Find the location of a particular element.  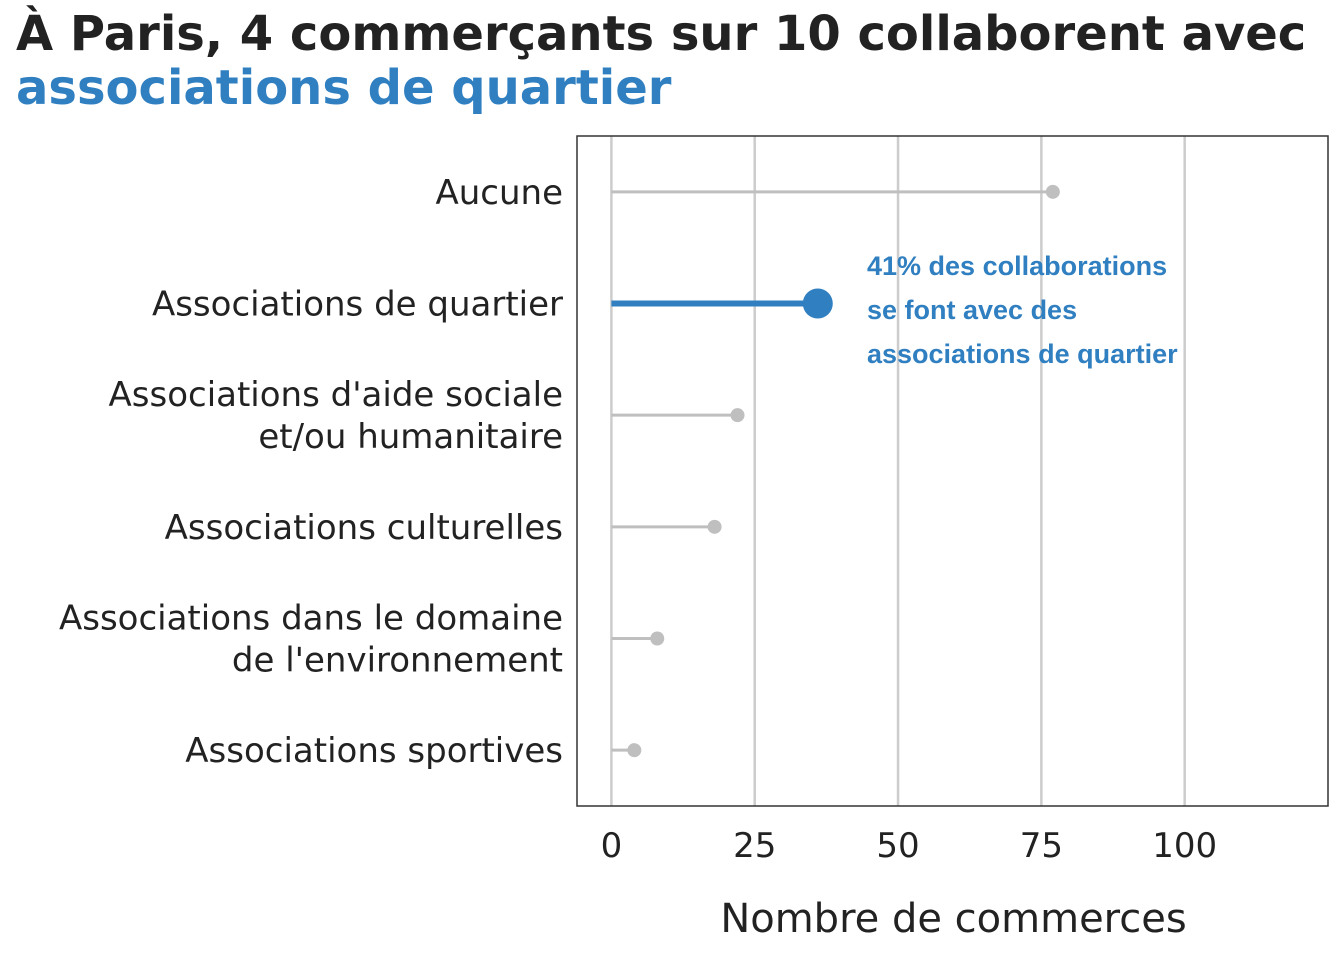

annotation-text: se font avec des is located at coordinates (972, 310).